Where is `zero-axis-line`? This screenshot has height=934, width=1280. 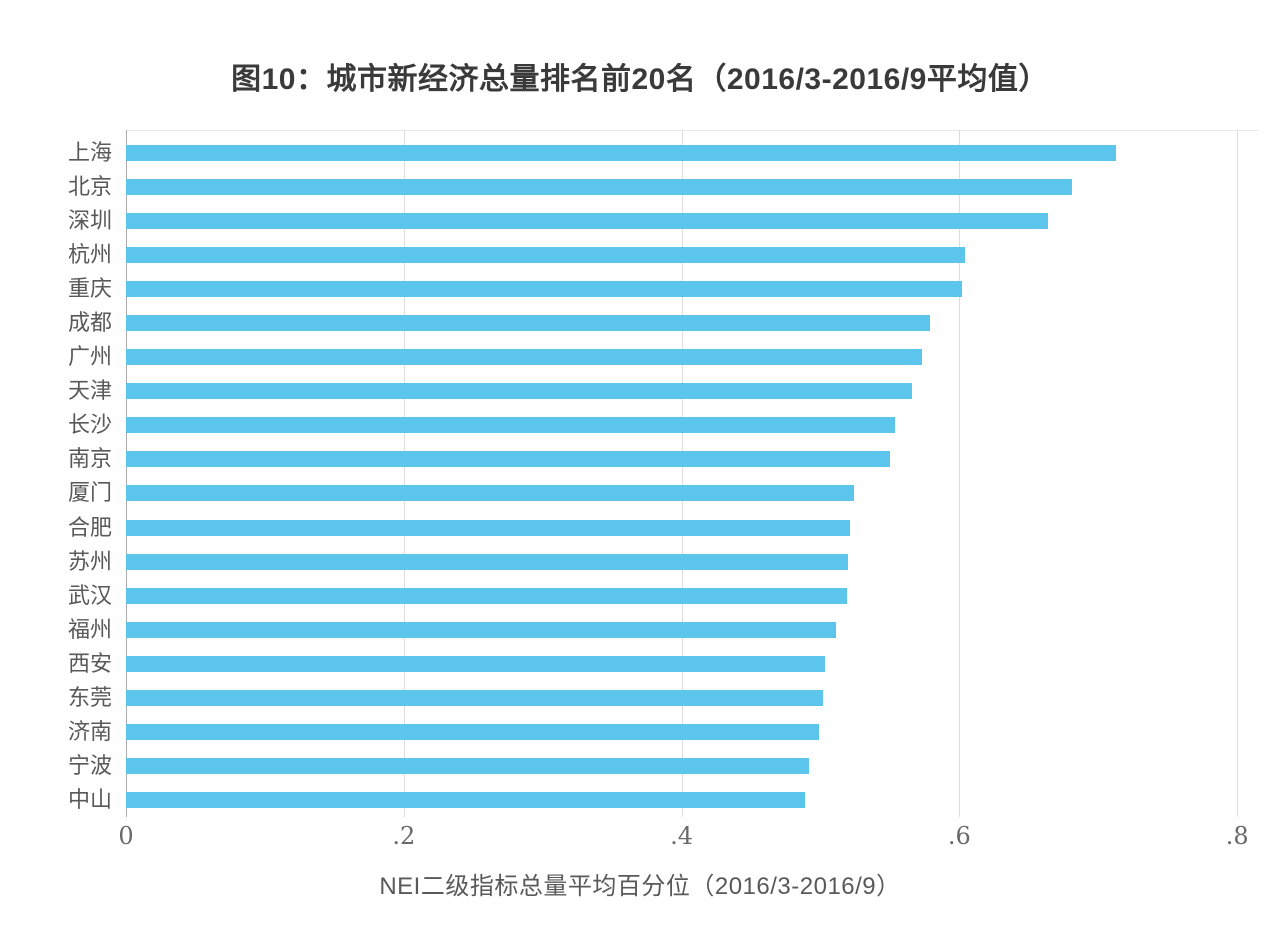
zero-axis-line is located at coordinates (126, 473).